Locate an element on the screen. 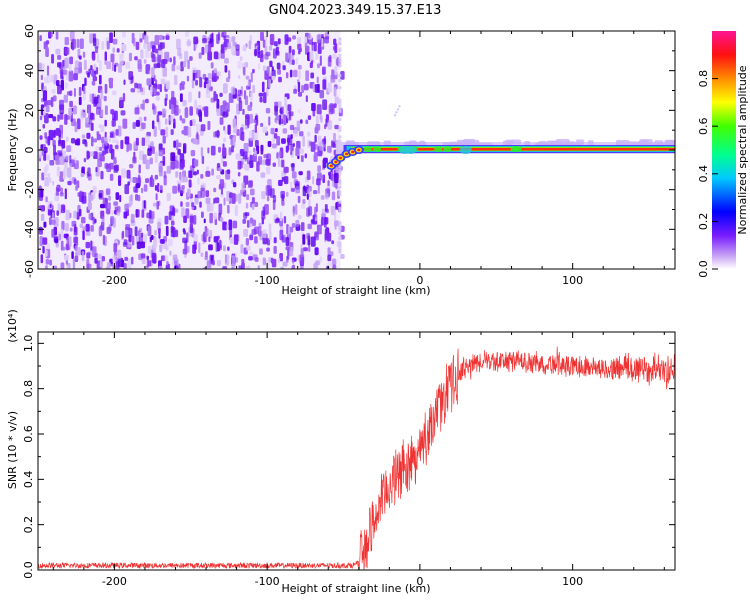 This screenshot has height=600, width=750. x-tick-label: 100 is located at coordinates (572, 581).